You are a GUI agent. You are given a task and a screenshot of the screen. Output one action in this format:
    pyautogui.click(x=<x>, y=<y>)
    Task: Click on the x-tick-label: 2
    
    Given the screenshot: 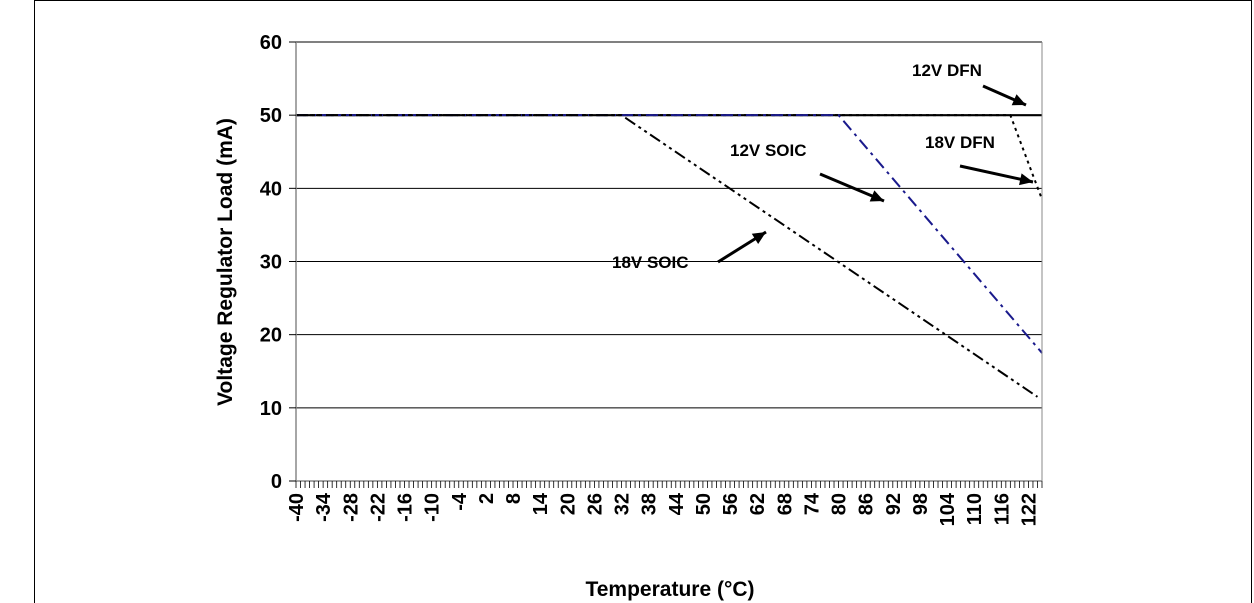 What is the action you would take?
    pyautogui.click(x=487, y=498)
    